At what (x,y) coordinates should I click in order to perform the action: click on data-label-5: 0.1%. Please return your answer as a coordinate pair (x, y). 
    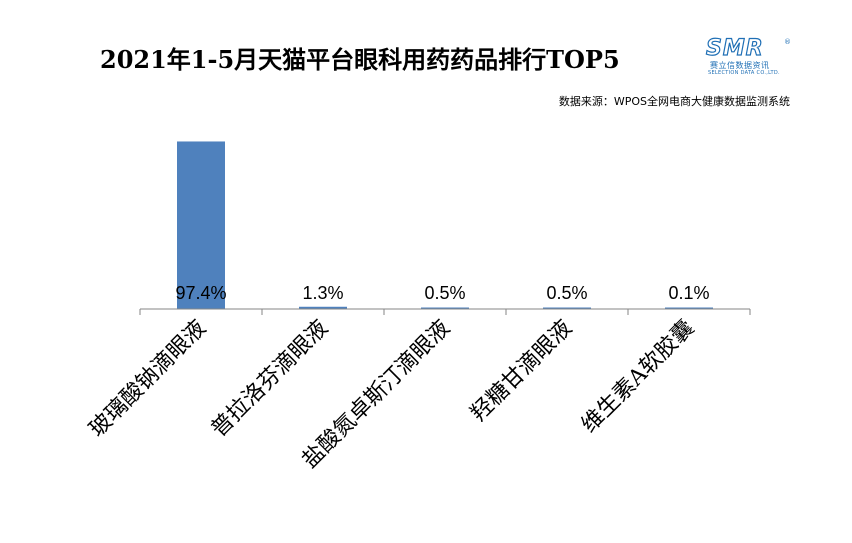
    Looking at the image, I should click on (688, 293).